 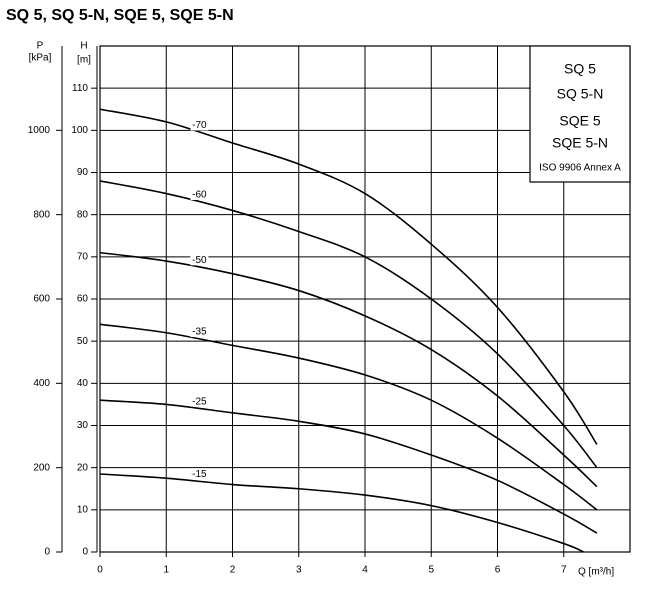 What do you see at coordinates (580, 69) in the screenshot?
I see `legend-text: SQ 5` at bounding box center [580, 69].